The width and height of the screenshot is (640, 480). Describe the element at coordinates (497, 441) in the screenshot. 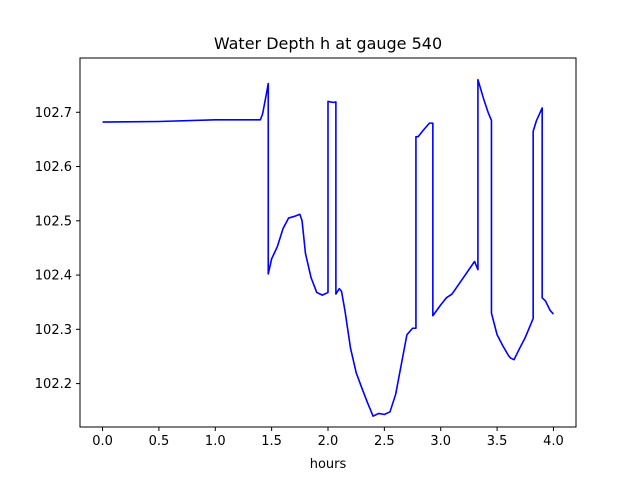

I see `x-tick-label: 3.5` at that location.